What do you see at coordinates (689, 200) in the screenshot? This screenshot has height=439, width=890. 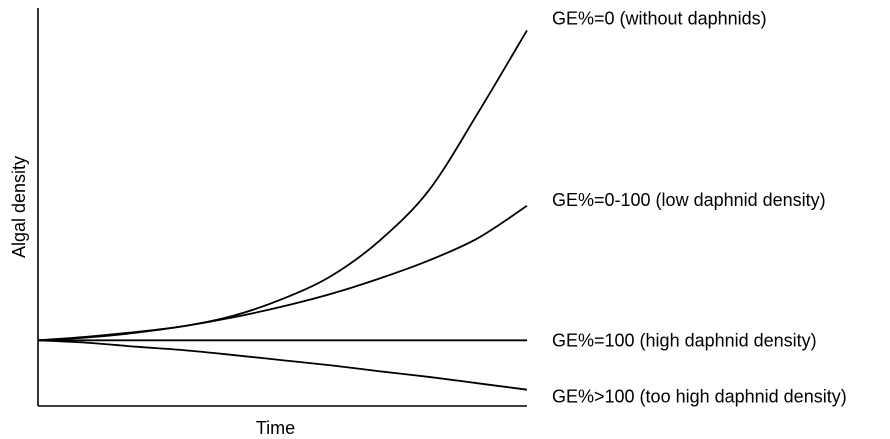 I see `series-label-2: GE%=0-100 (low daphnid density)` at bounding box center [689, 200].